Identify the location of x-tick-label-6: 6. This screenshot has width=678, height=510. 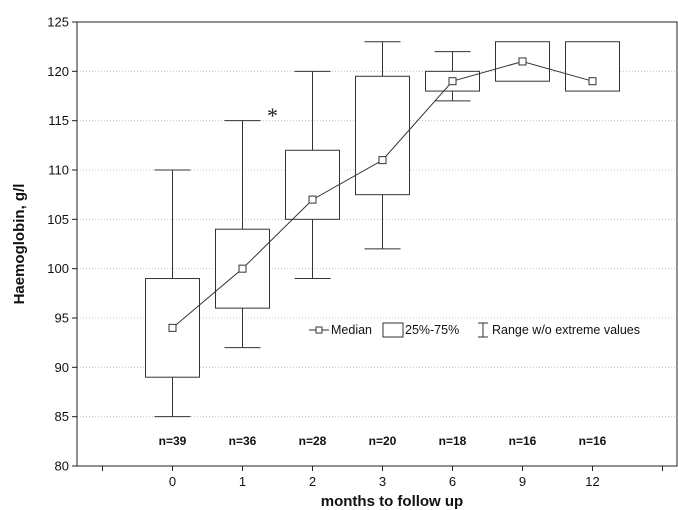
(452, 481).